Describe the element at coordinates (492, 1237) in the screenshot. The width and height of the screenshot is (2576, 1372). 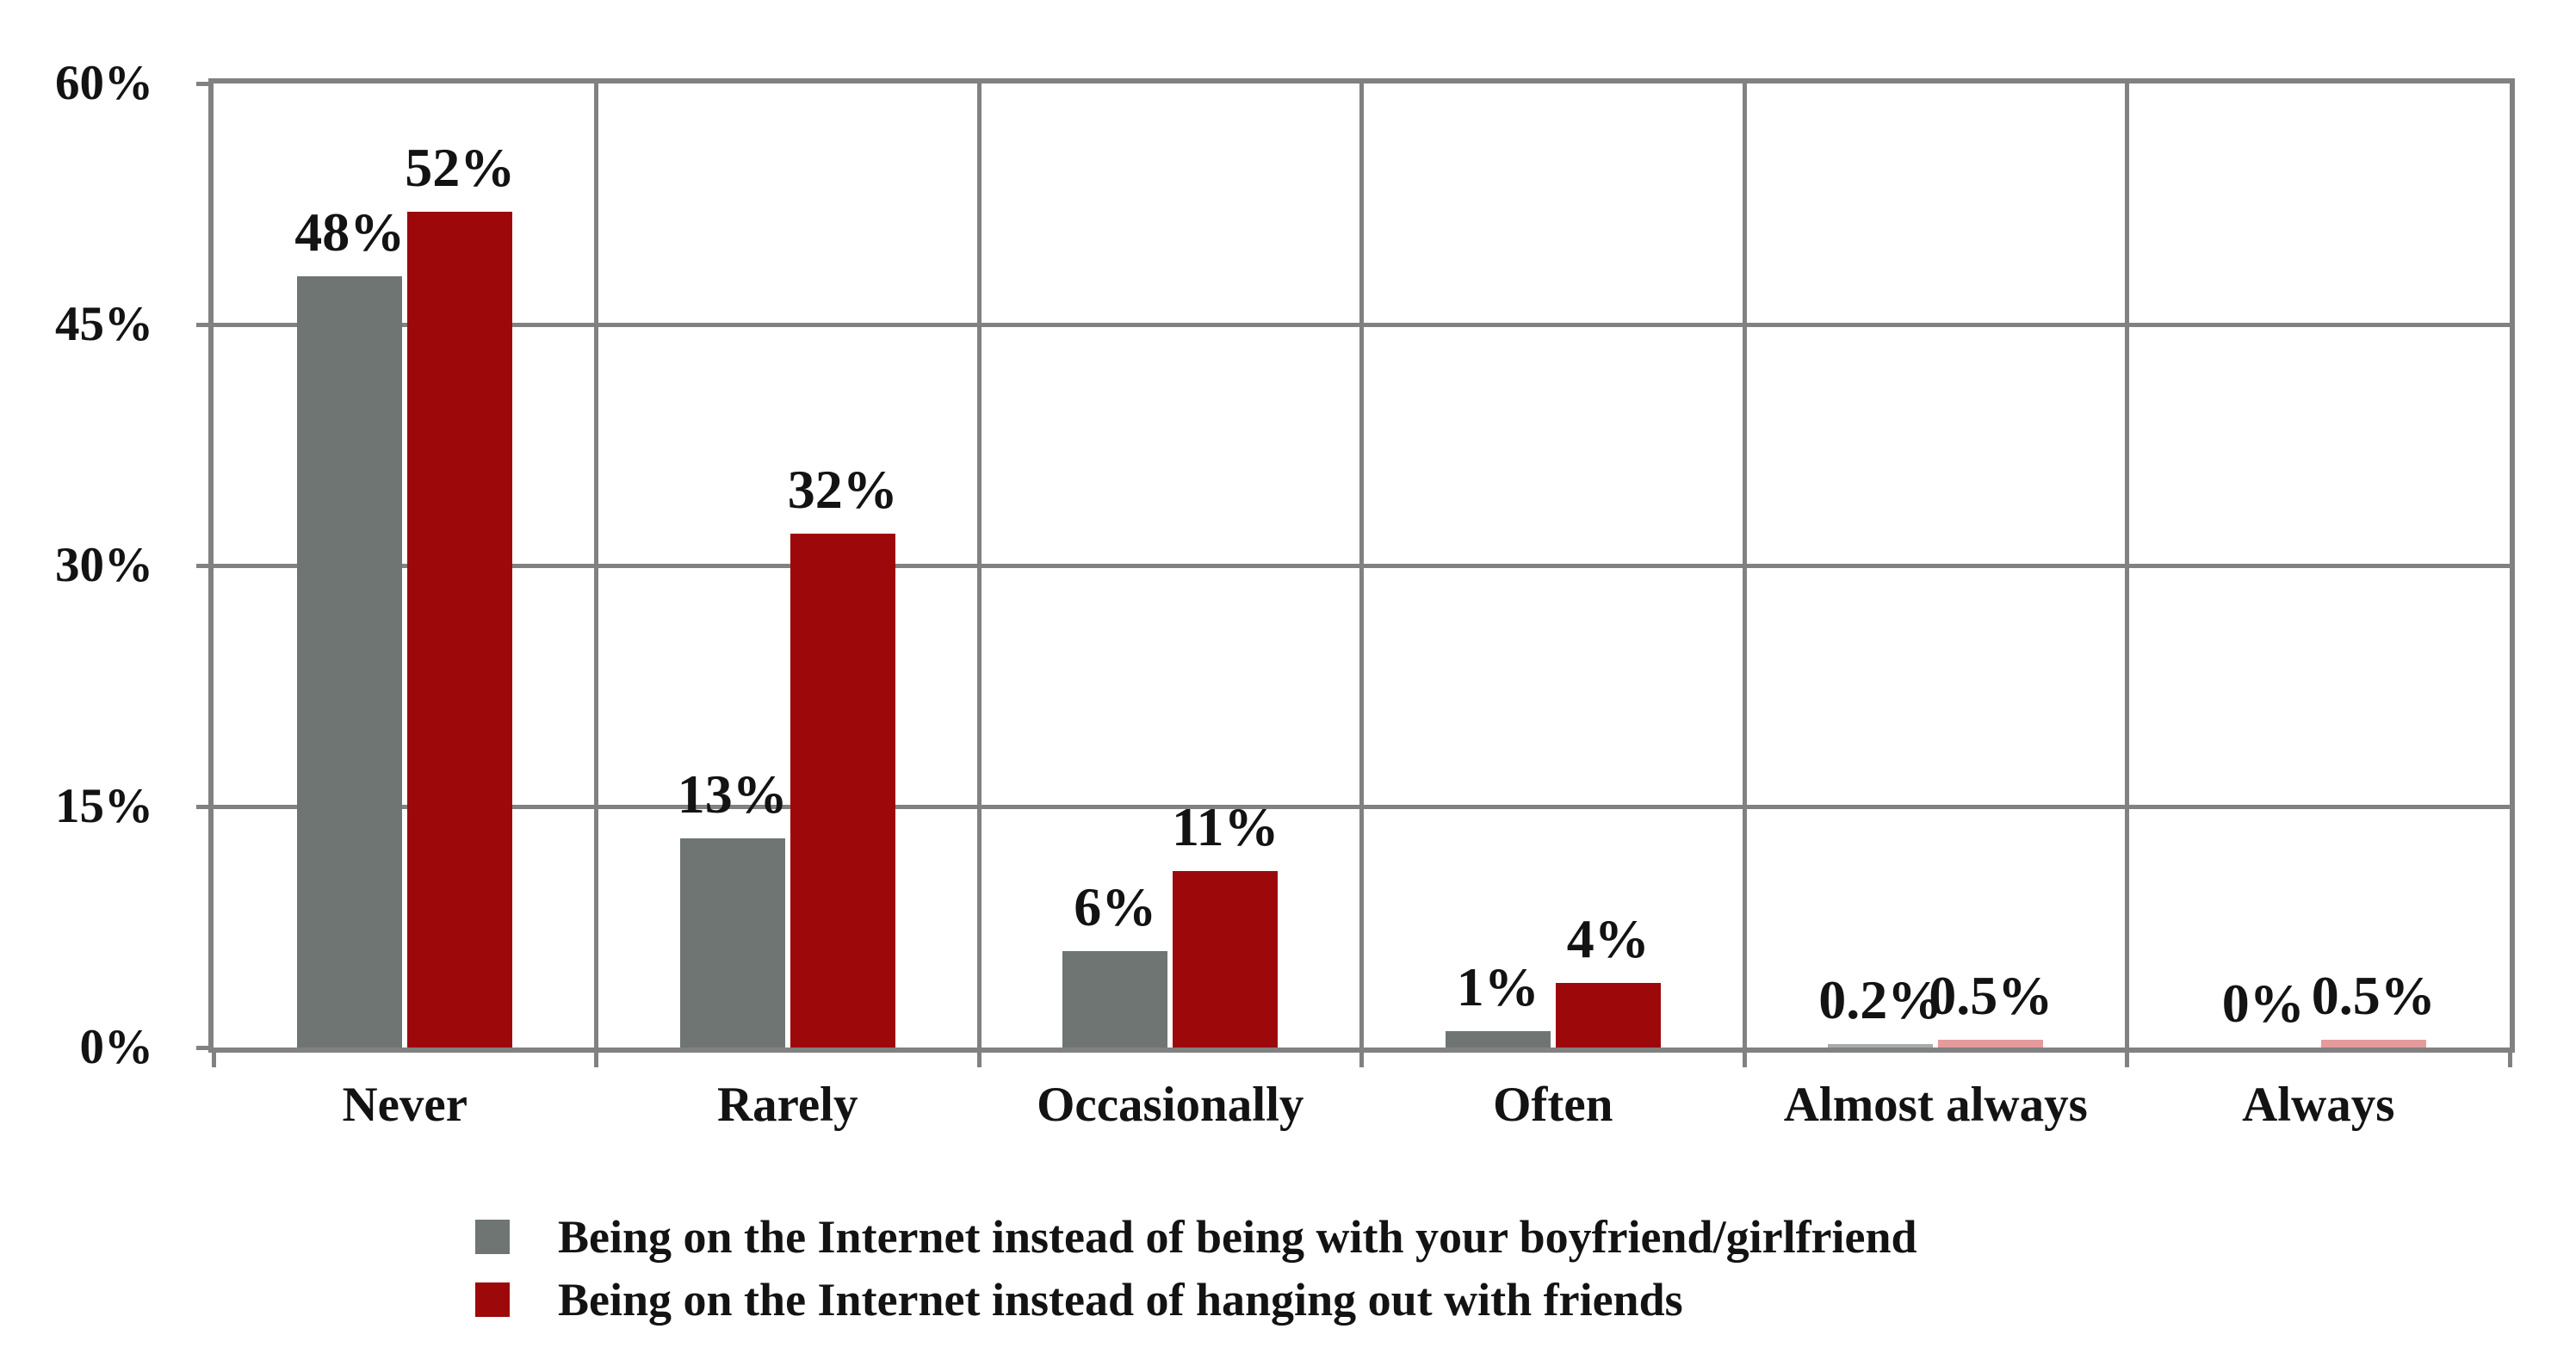
I see `legend-swatch-gray` at that location.